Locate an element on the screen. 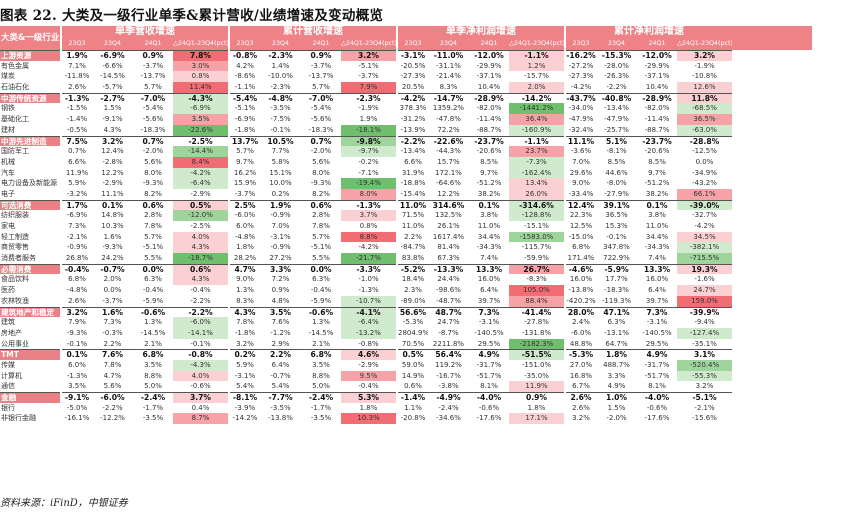 This screenshot has width=848, height=524. value-cell: 2.8% is located at coordinates (321, 215).